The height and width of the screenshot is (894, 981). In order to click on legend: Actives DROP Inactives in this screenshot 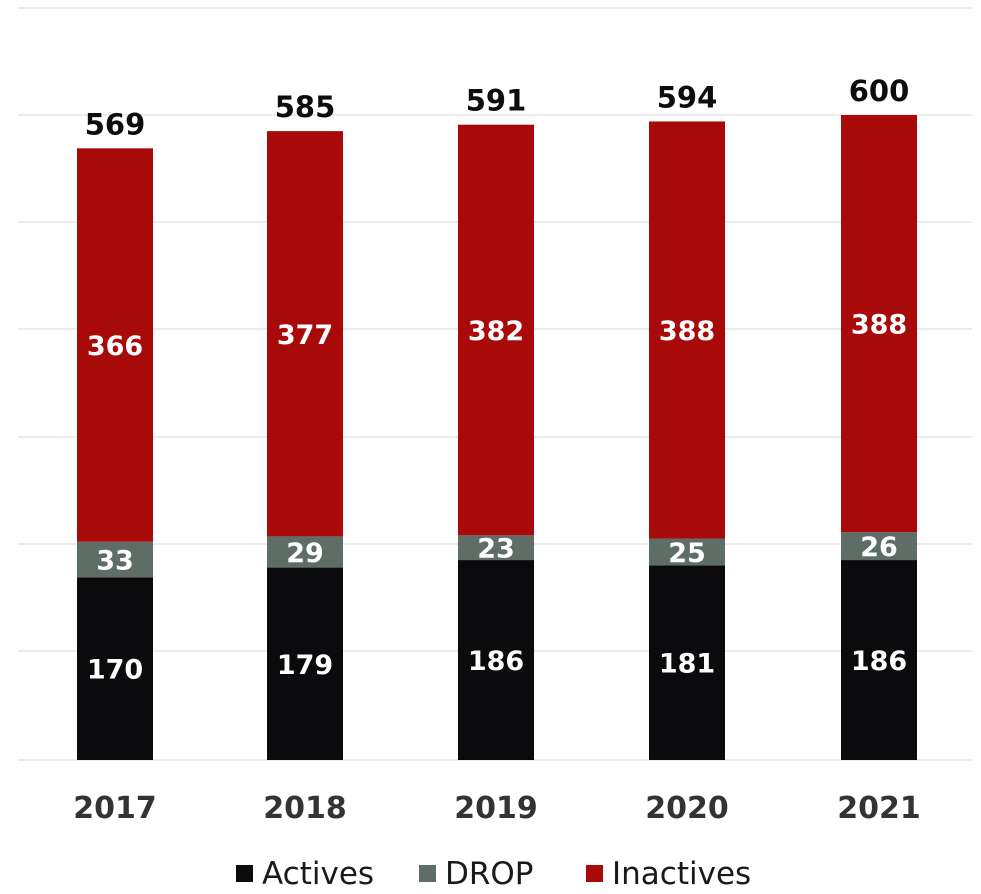, I will do `click(493, 874)`.